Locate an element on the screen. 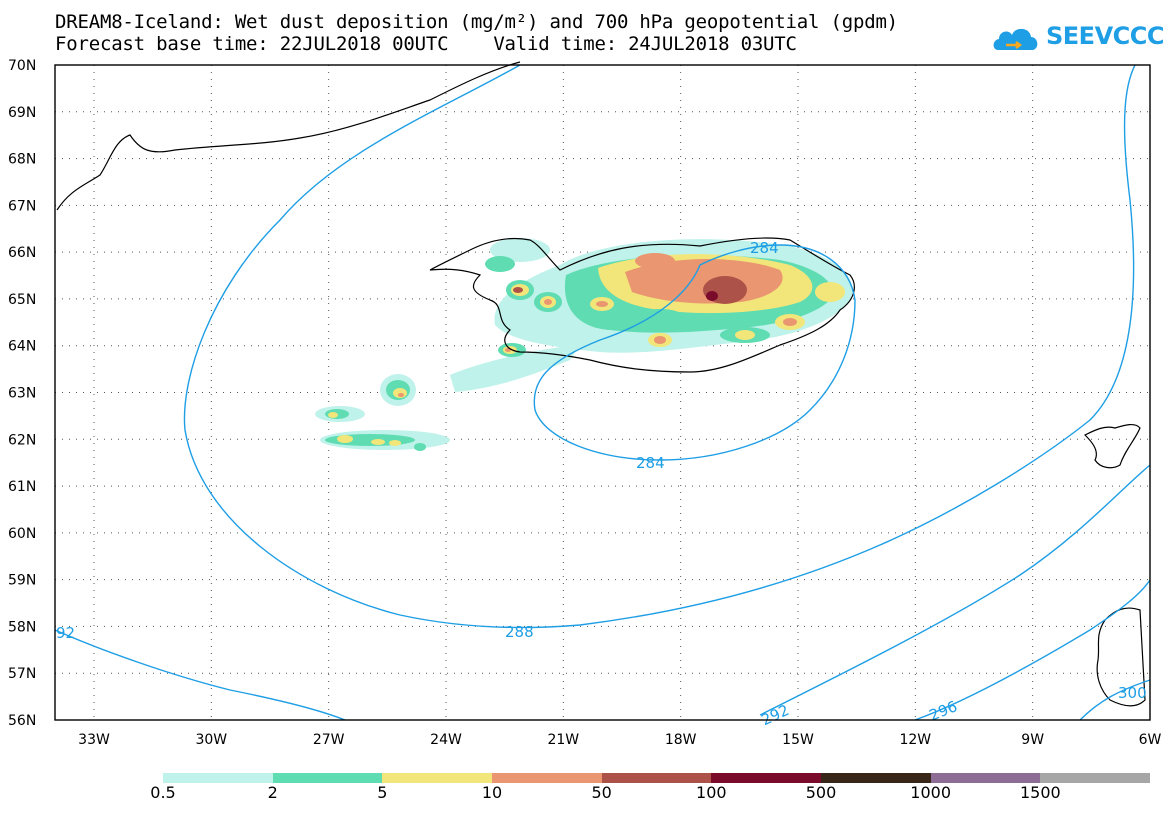 The image size is (1175, 815). lat-label: 63N is located at coordinates (22, 394).